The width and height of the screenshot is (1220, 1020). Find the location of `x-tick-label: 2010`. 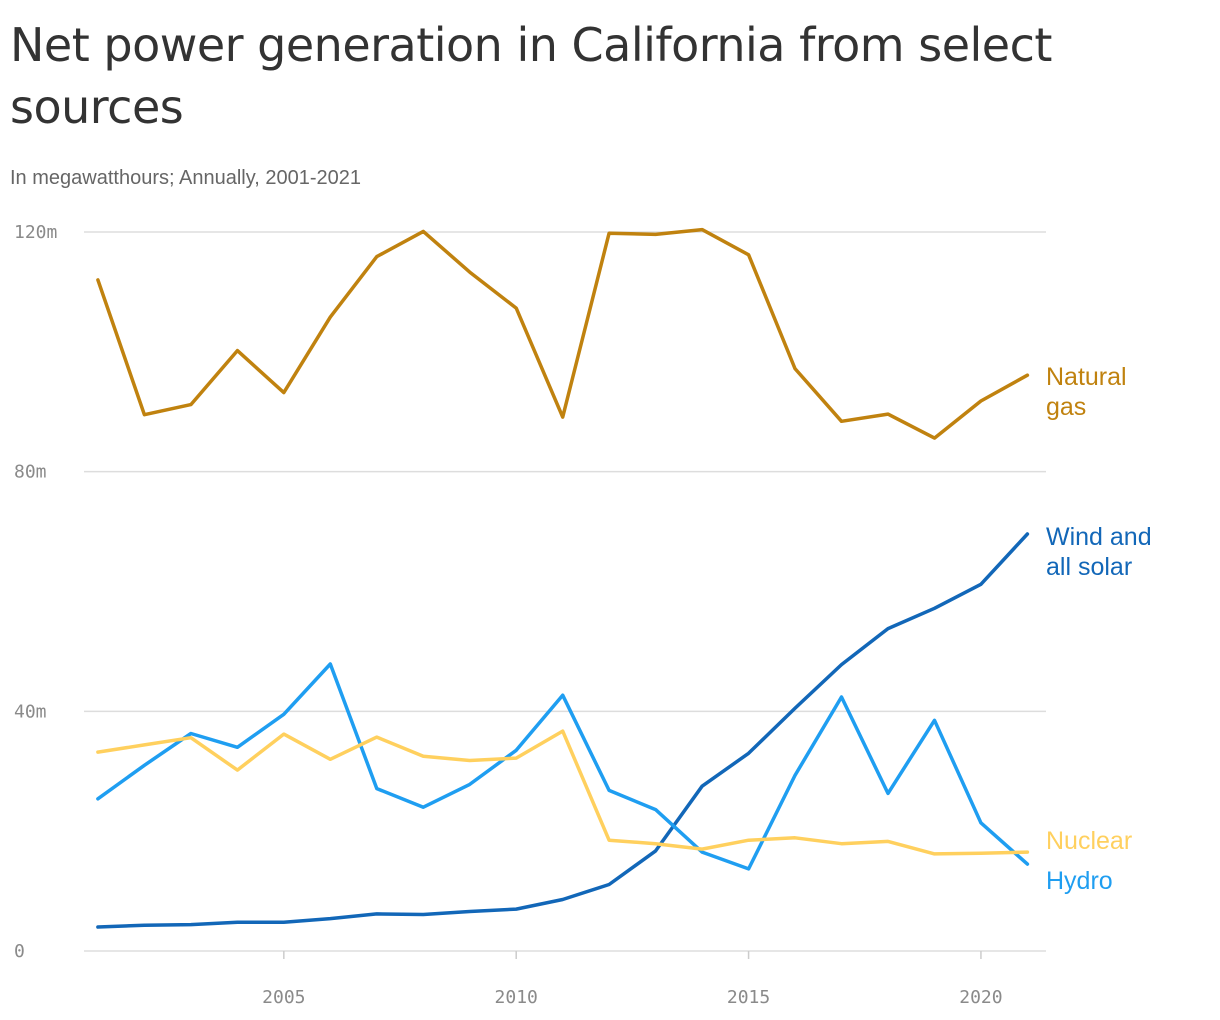

x-tick-label: 2010 is located at coordinates (516, 997).